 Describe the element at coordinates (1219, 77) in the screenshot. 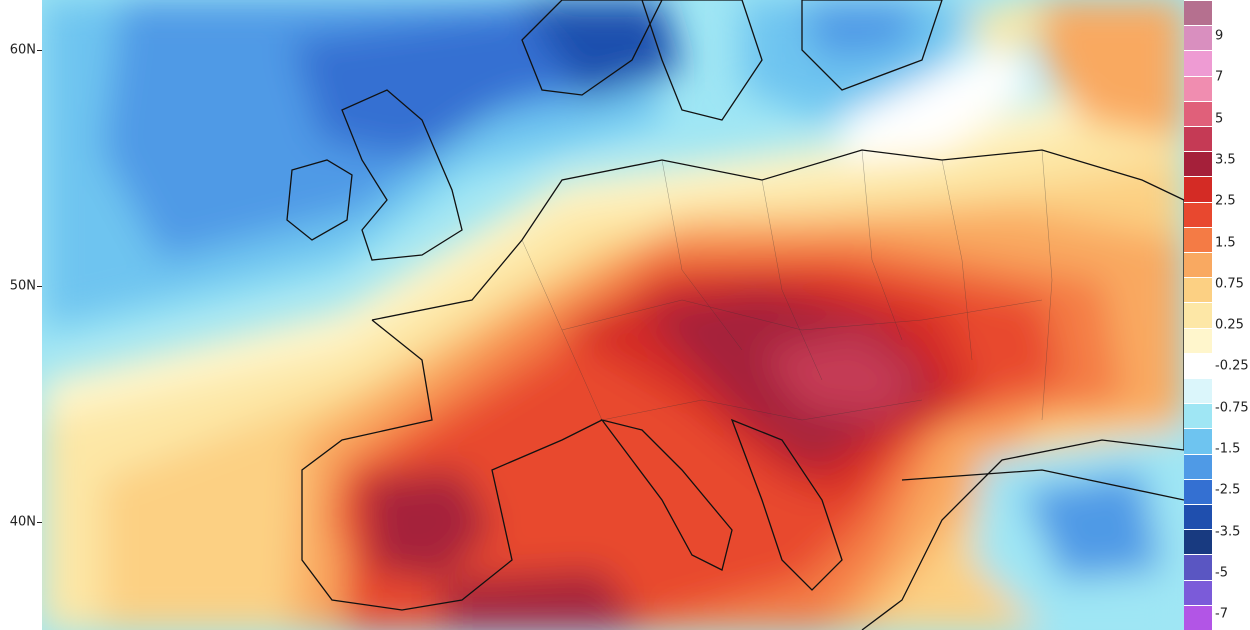

I see `legend-label: 7` at that location.